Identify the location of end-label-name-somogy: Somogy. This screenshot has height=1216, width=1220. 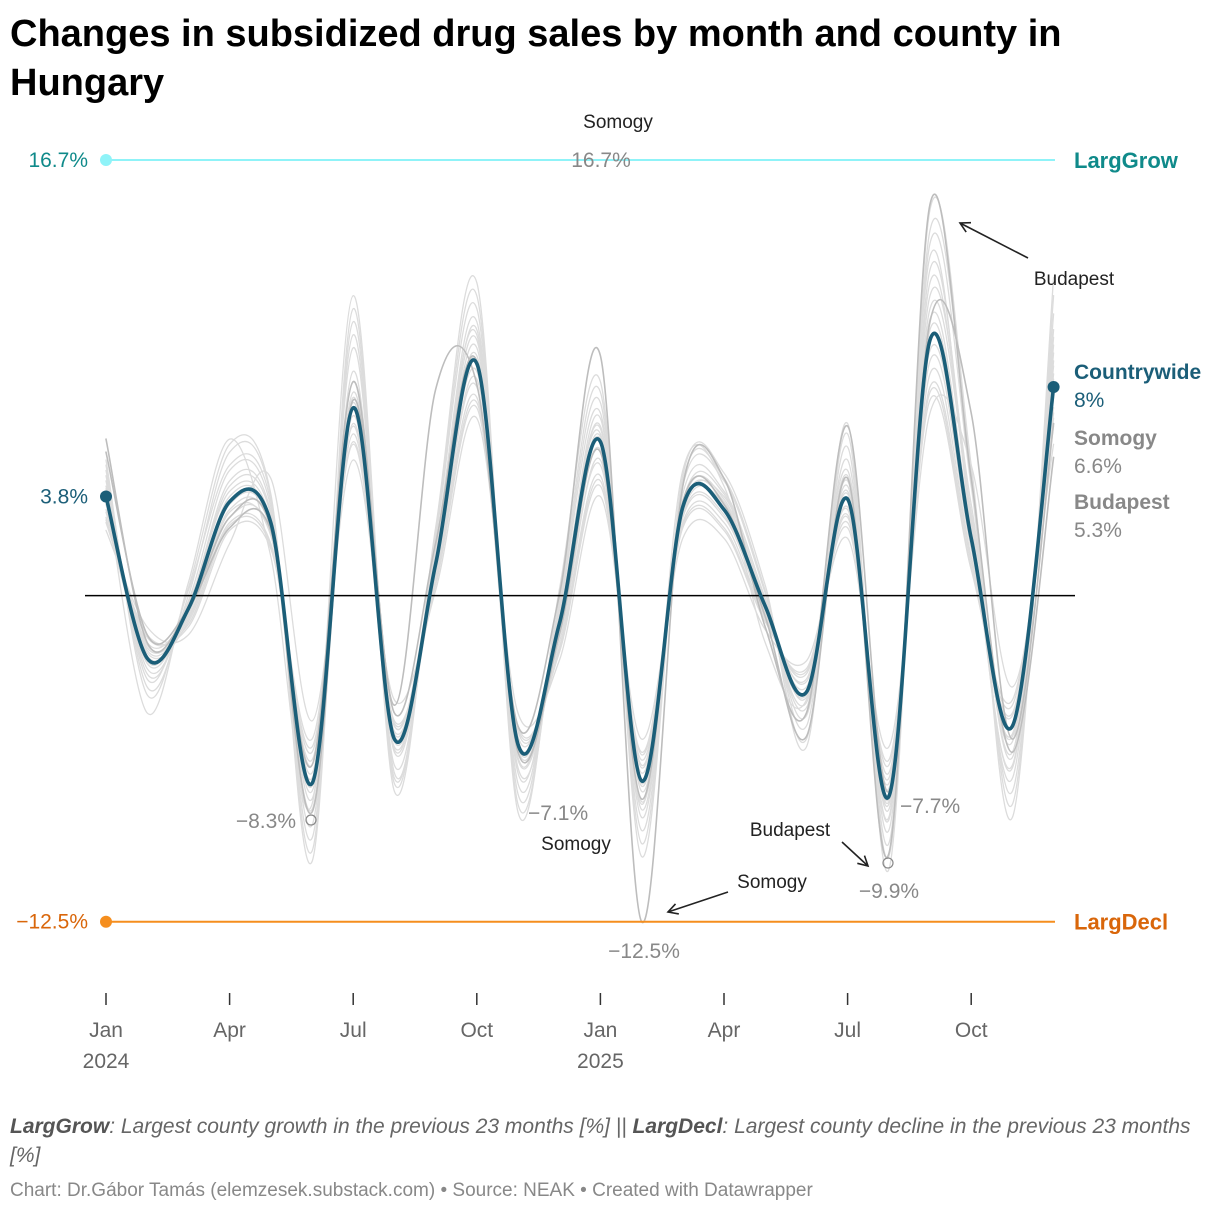
(1115, 438).